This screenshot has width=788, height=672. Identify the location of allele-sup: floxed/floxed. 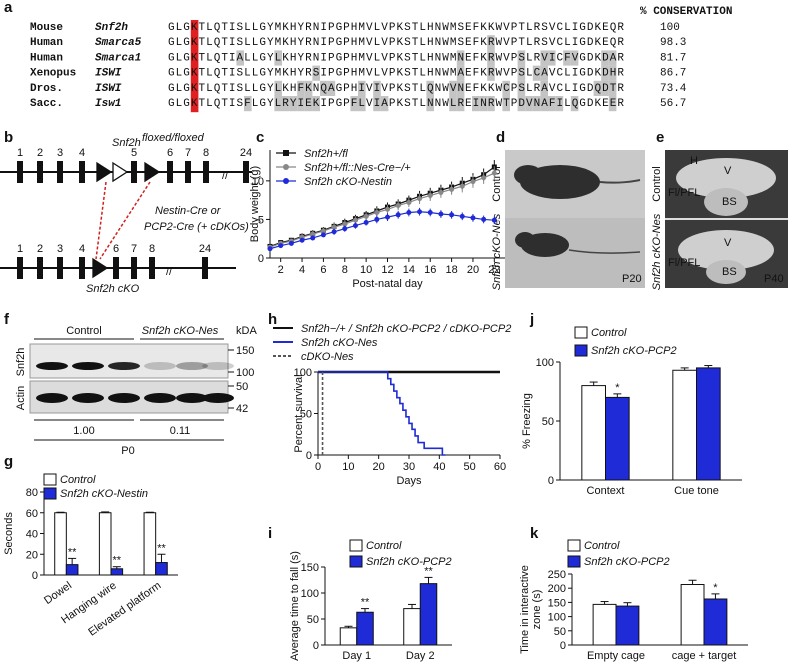
(173, 138).